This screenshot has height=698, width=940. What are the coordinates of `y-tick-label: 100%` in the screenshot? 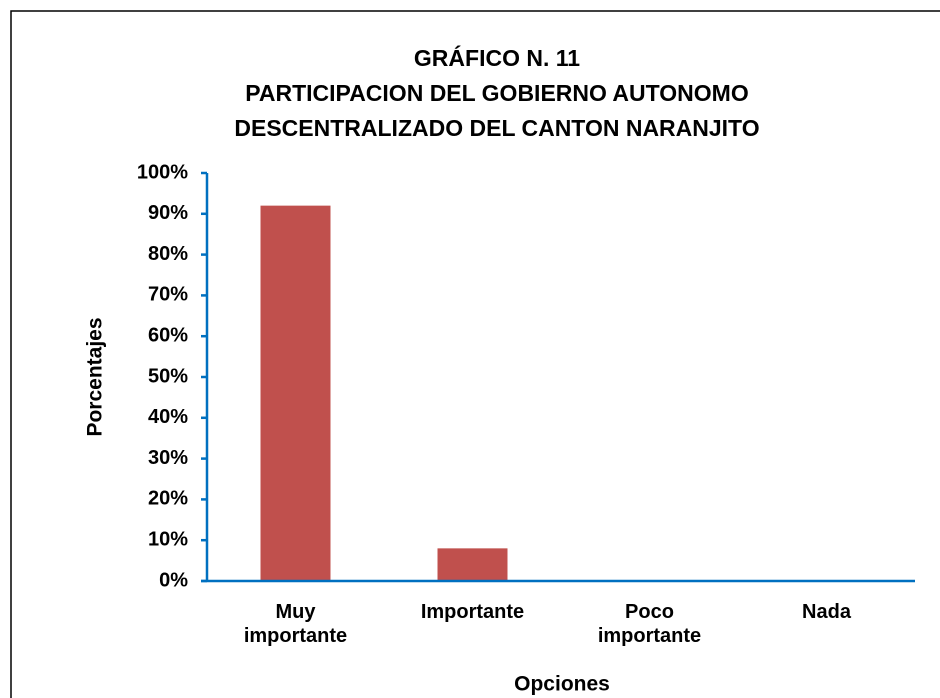 It's located at (162, 172).